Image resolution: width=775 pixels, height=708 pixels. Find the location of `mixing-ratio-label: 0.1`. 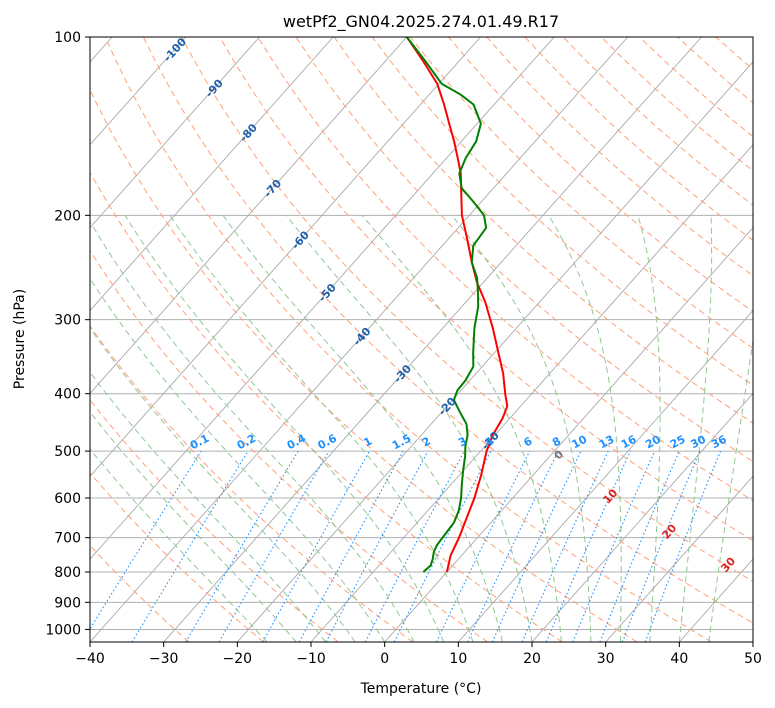

mixing-ratio-label: 0.1 is located at coordinates (199, 442).